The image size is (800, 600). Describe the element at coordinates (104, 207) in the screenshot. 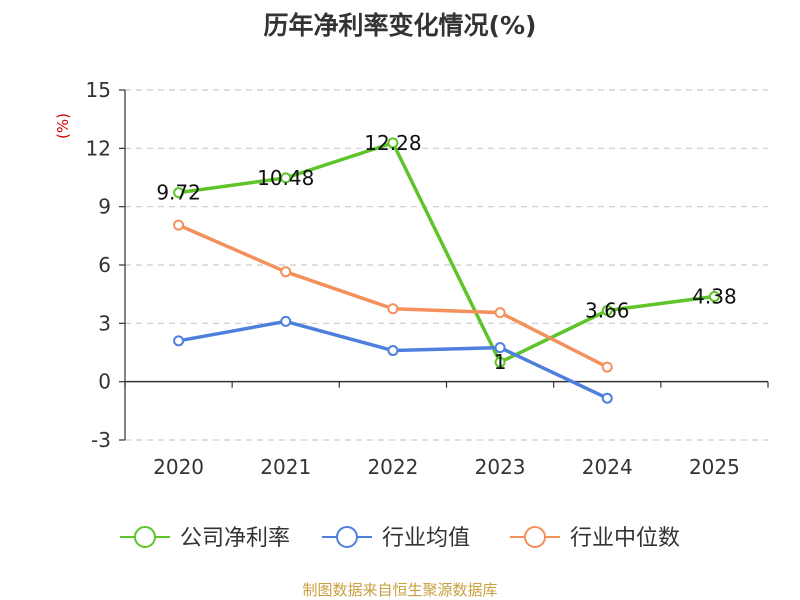

I see `y-tick-label: 9` at that location.